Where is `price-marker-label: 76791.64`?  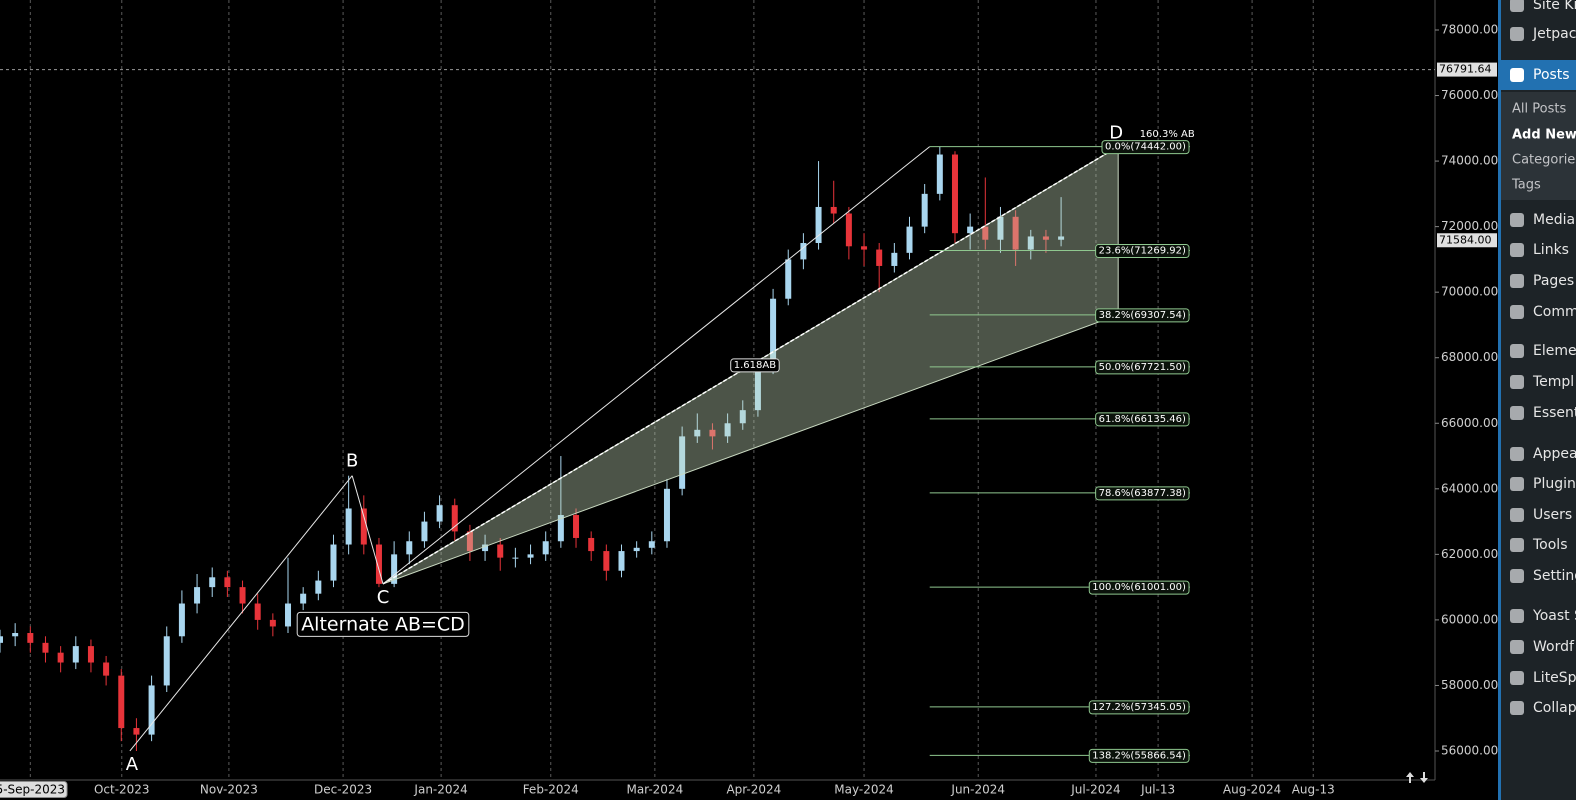 price-marker-label: 76791.64 is located at coordinates (1465, 69).